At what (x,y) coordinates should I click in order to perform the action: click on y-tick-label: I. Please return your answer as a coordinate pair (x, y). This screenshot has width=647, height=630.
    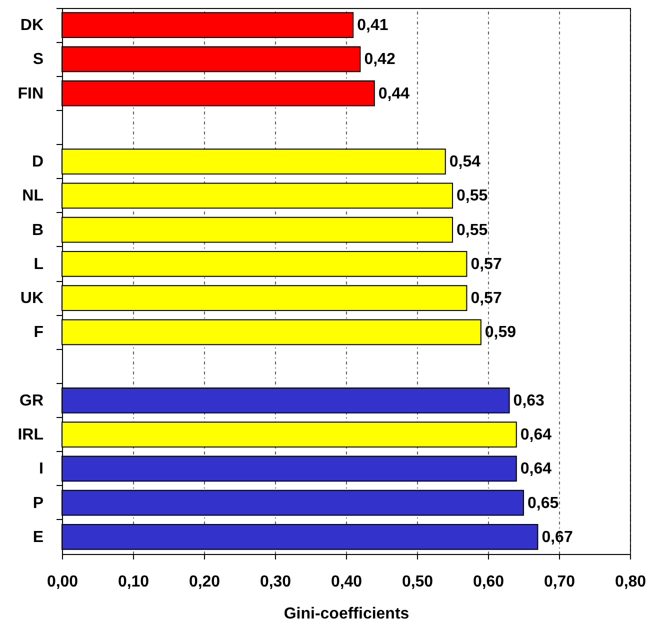
    Looking at the image, I should click on (41, 469).